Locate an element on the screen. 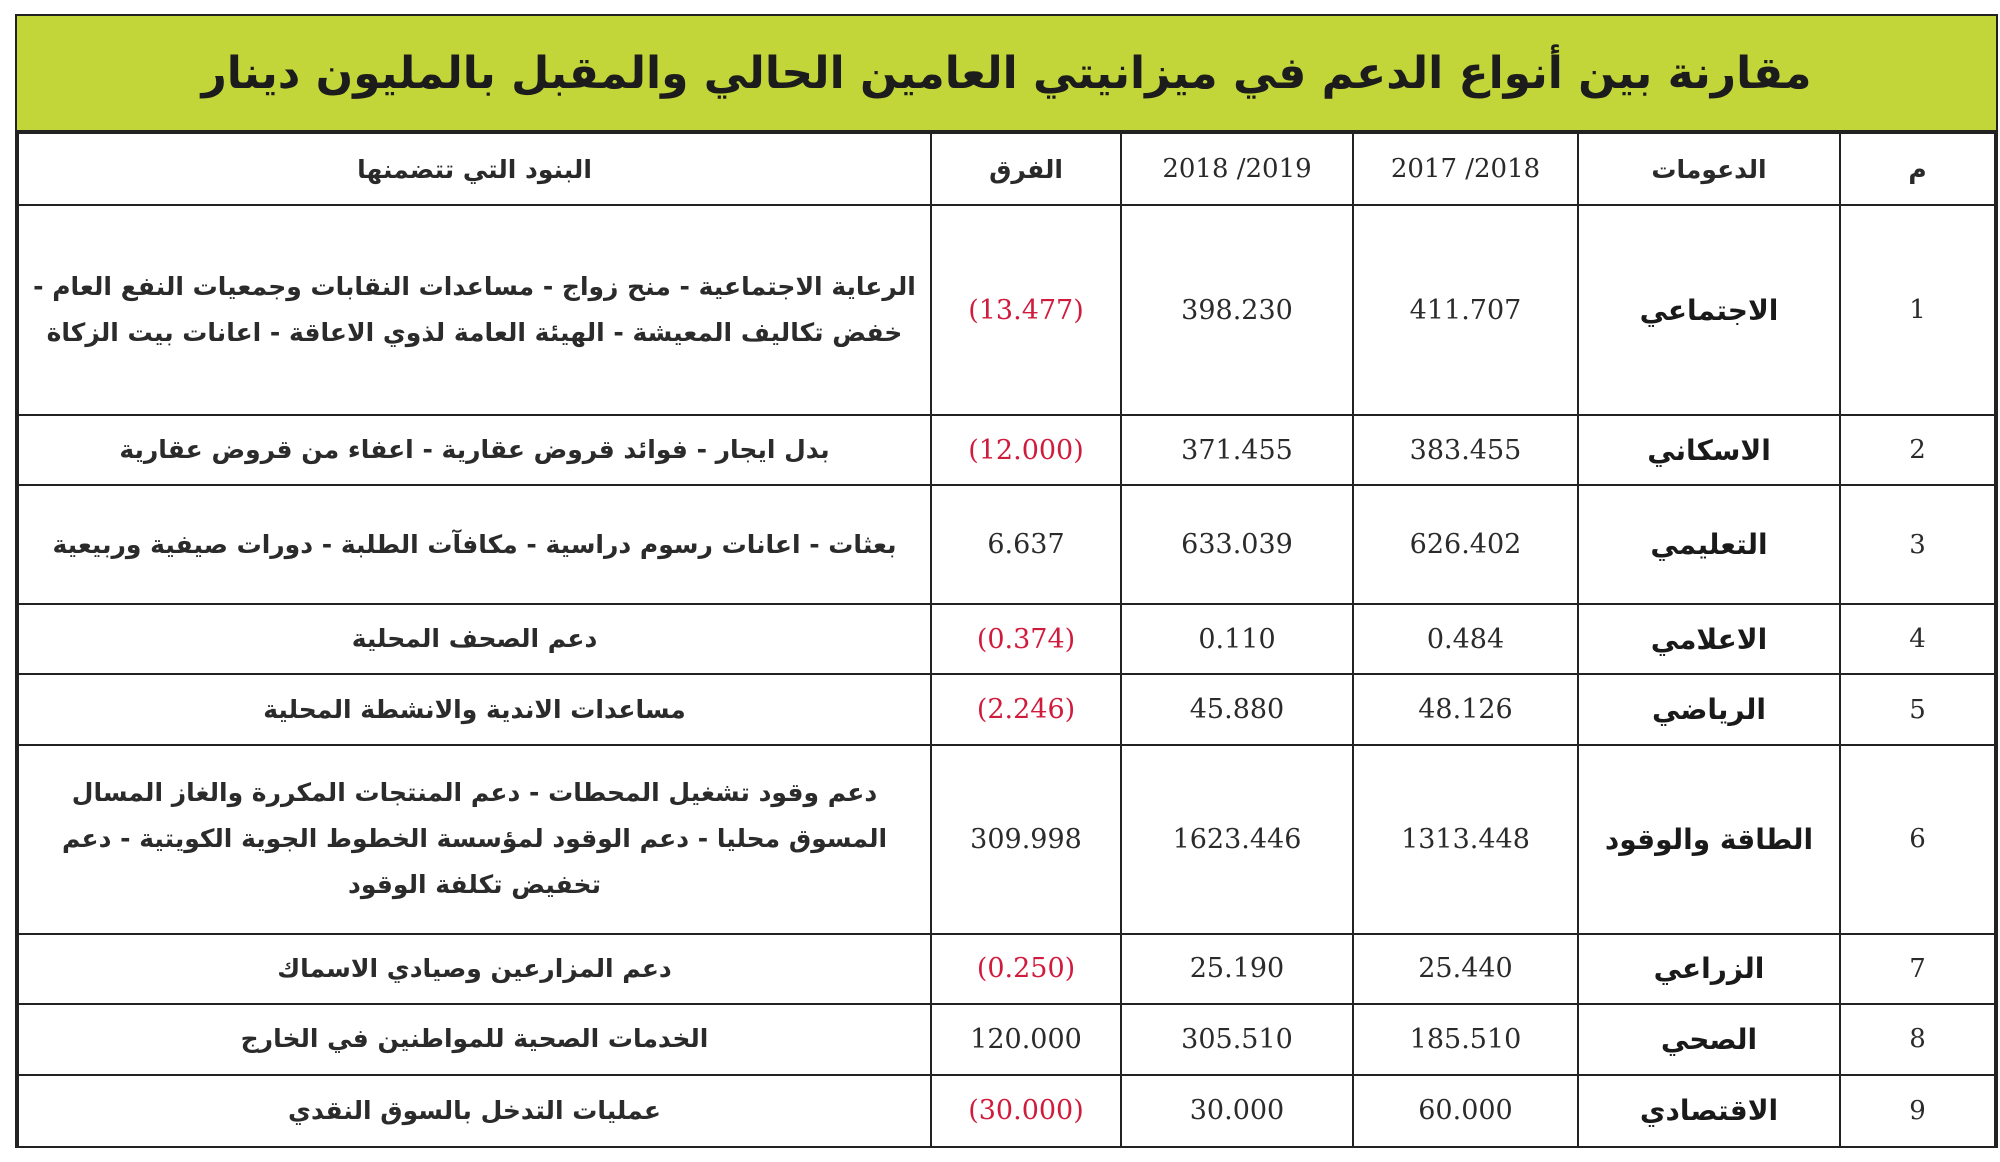 The height and width of the screenshot is (1162, 2000). row-index: 5 is located at coordinates (1917, 709).